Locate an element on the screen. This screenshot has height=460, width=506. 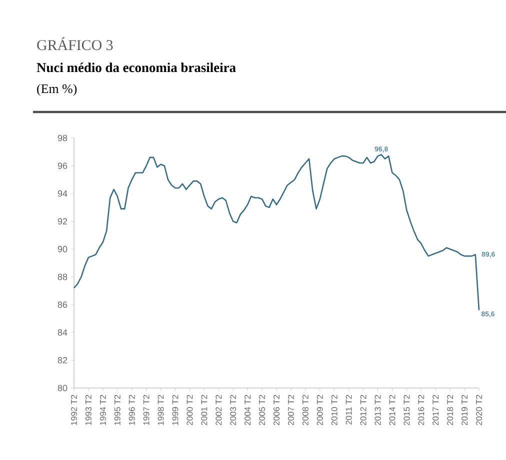
x-tick-label: 1992 T2 is located at coordinates (74, 409).